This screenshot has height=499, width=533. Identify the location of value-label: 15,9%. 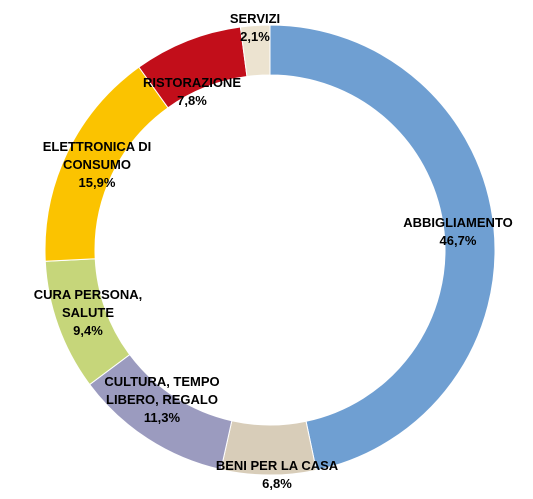
(97, 182).